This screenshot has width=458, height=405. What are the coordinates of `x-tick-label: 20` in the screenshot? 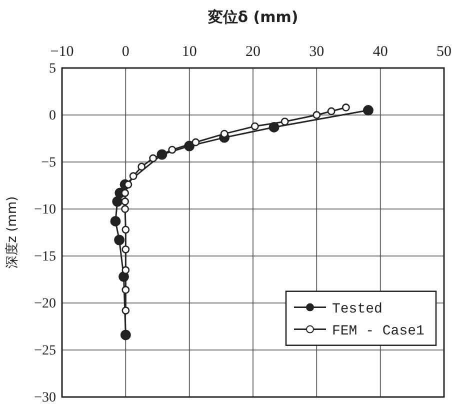 It's located at (253, 52).